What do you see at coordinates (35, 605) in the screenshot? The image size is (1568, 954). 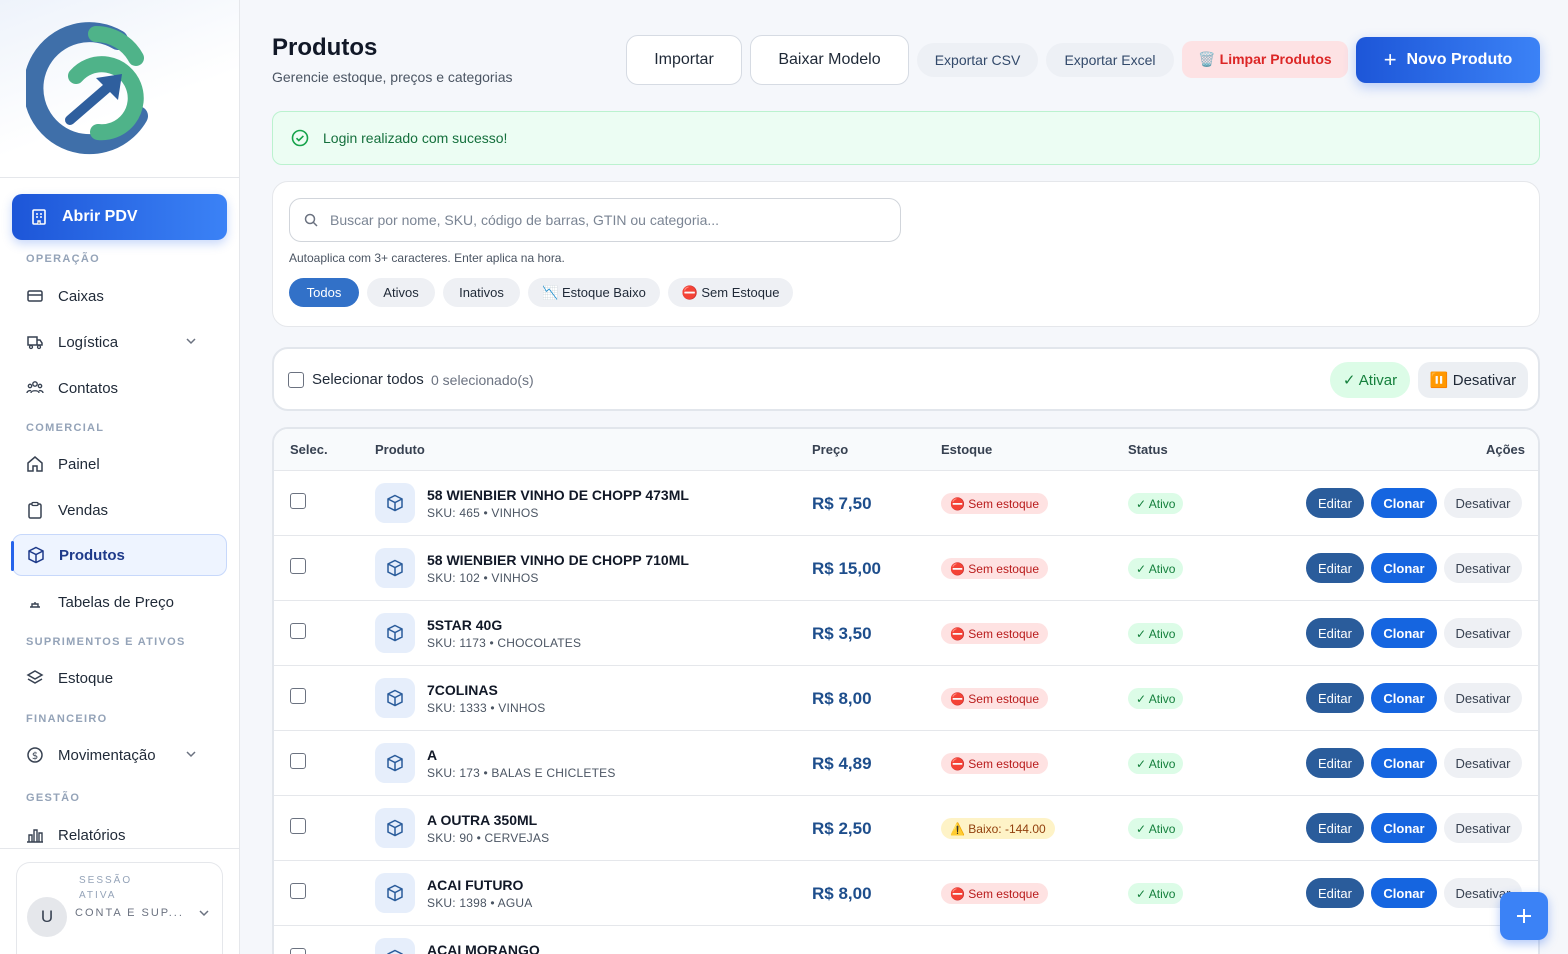 I see `price-tag-icon` at bounding box center [35, 605].